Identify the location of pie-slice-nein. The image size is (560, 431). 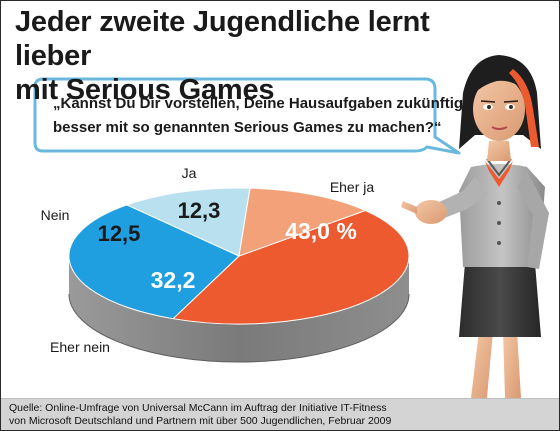
(188, 222).